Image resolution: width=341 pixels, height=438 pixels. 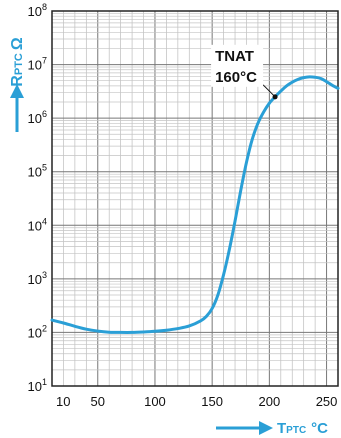 I want to click on y-tick-exponent: 7, so click(x=44, y=61).